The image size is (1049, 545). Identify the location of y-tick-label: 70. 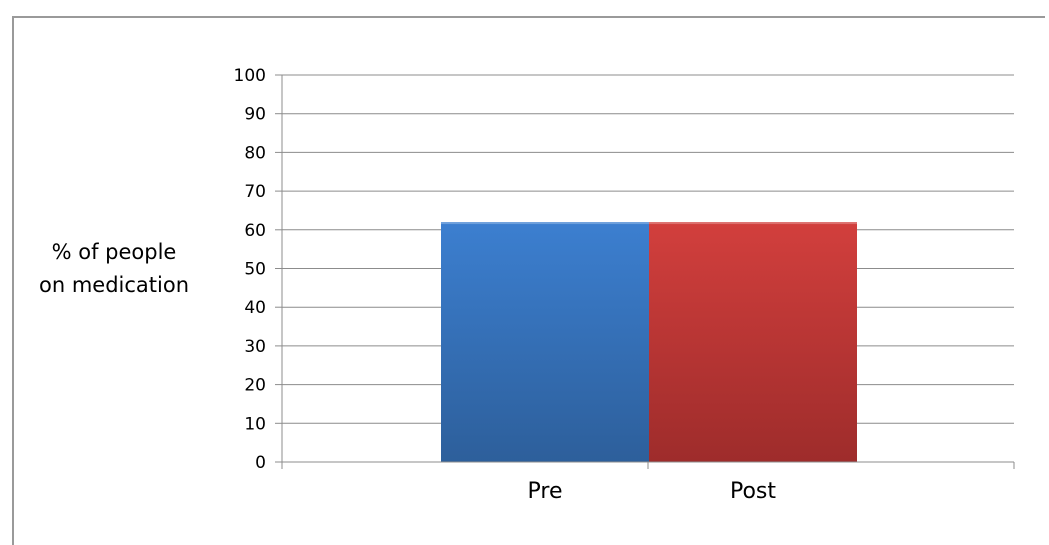
(255, 192).